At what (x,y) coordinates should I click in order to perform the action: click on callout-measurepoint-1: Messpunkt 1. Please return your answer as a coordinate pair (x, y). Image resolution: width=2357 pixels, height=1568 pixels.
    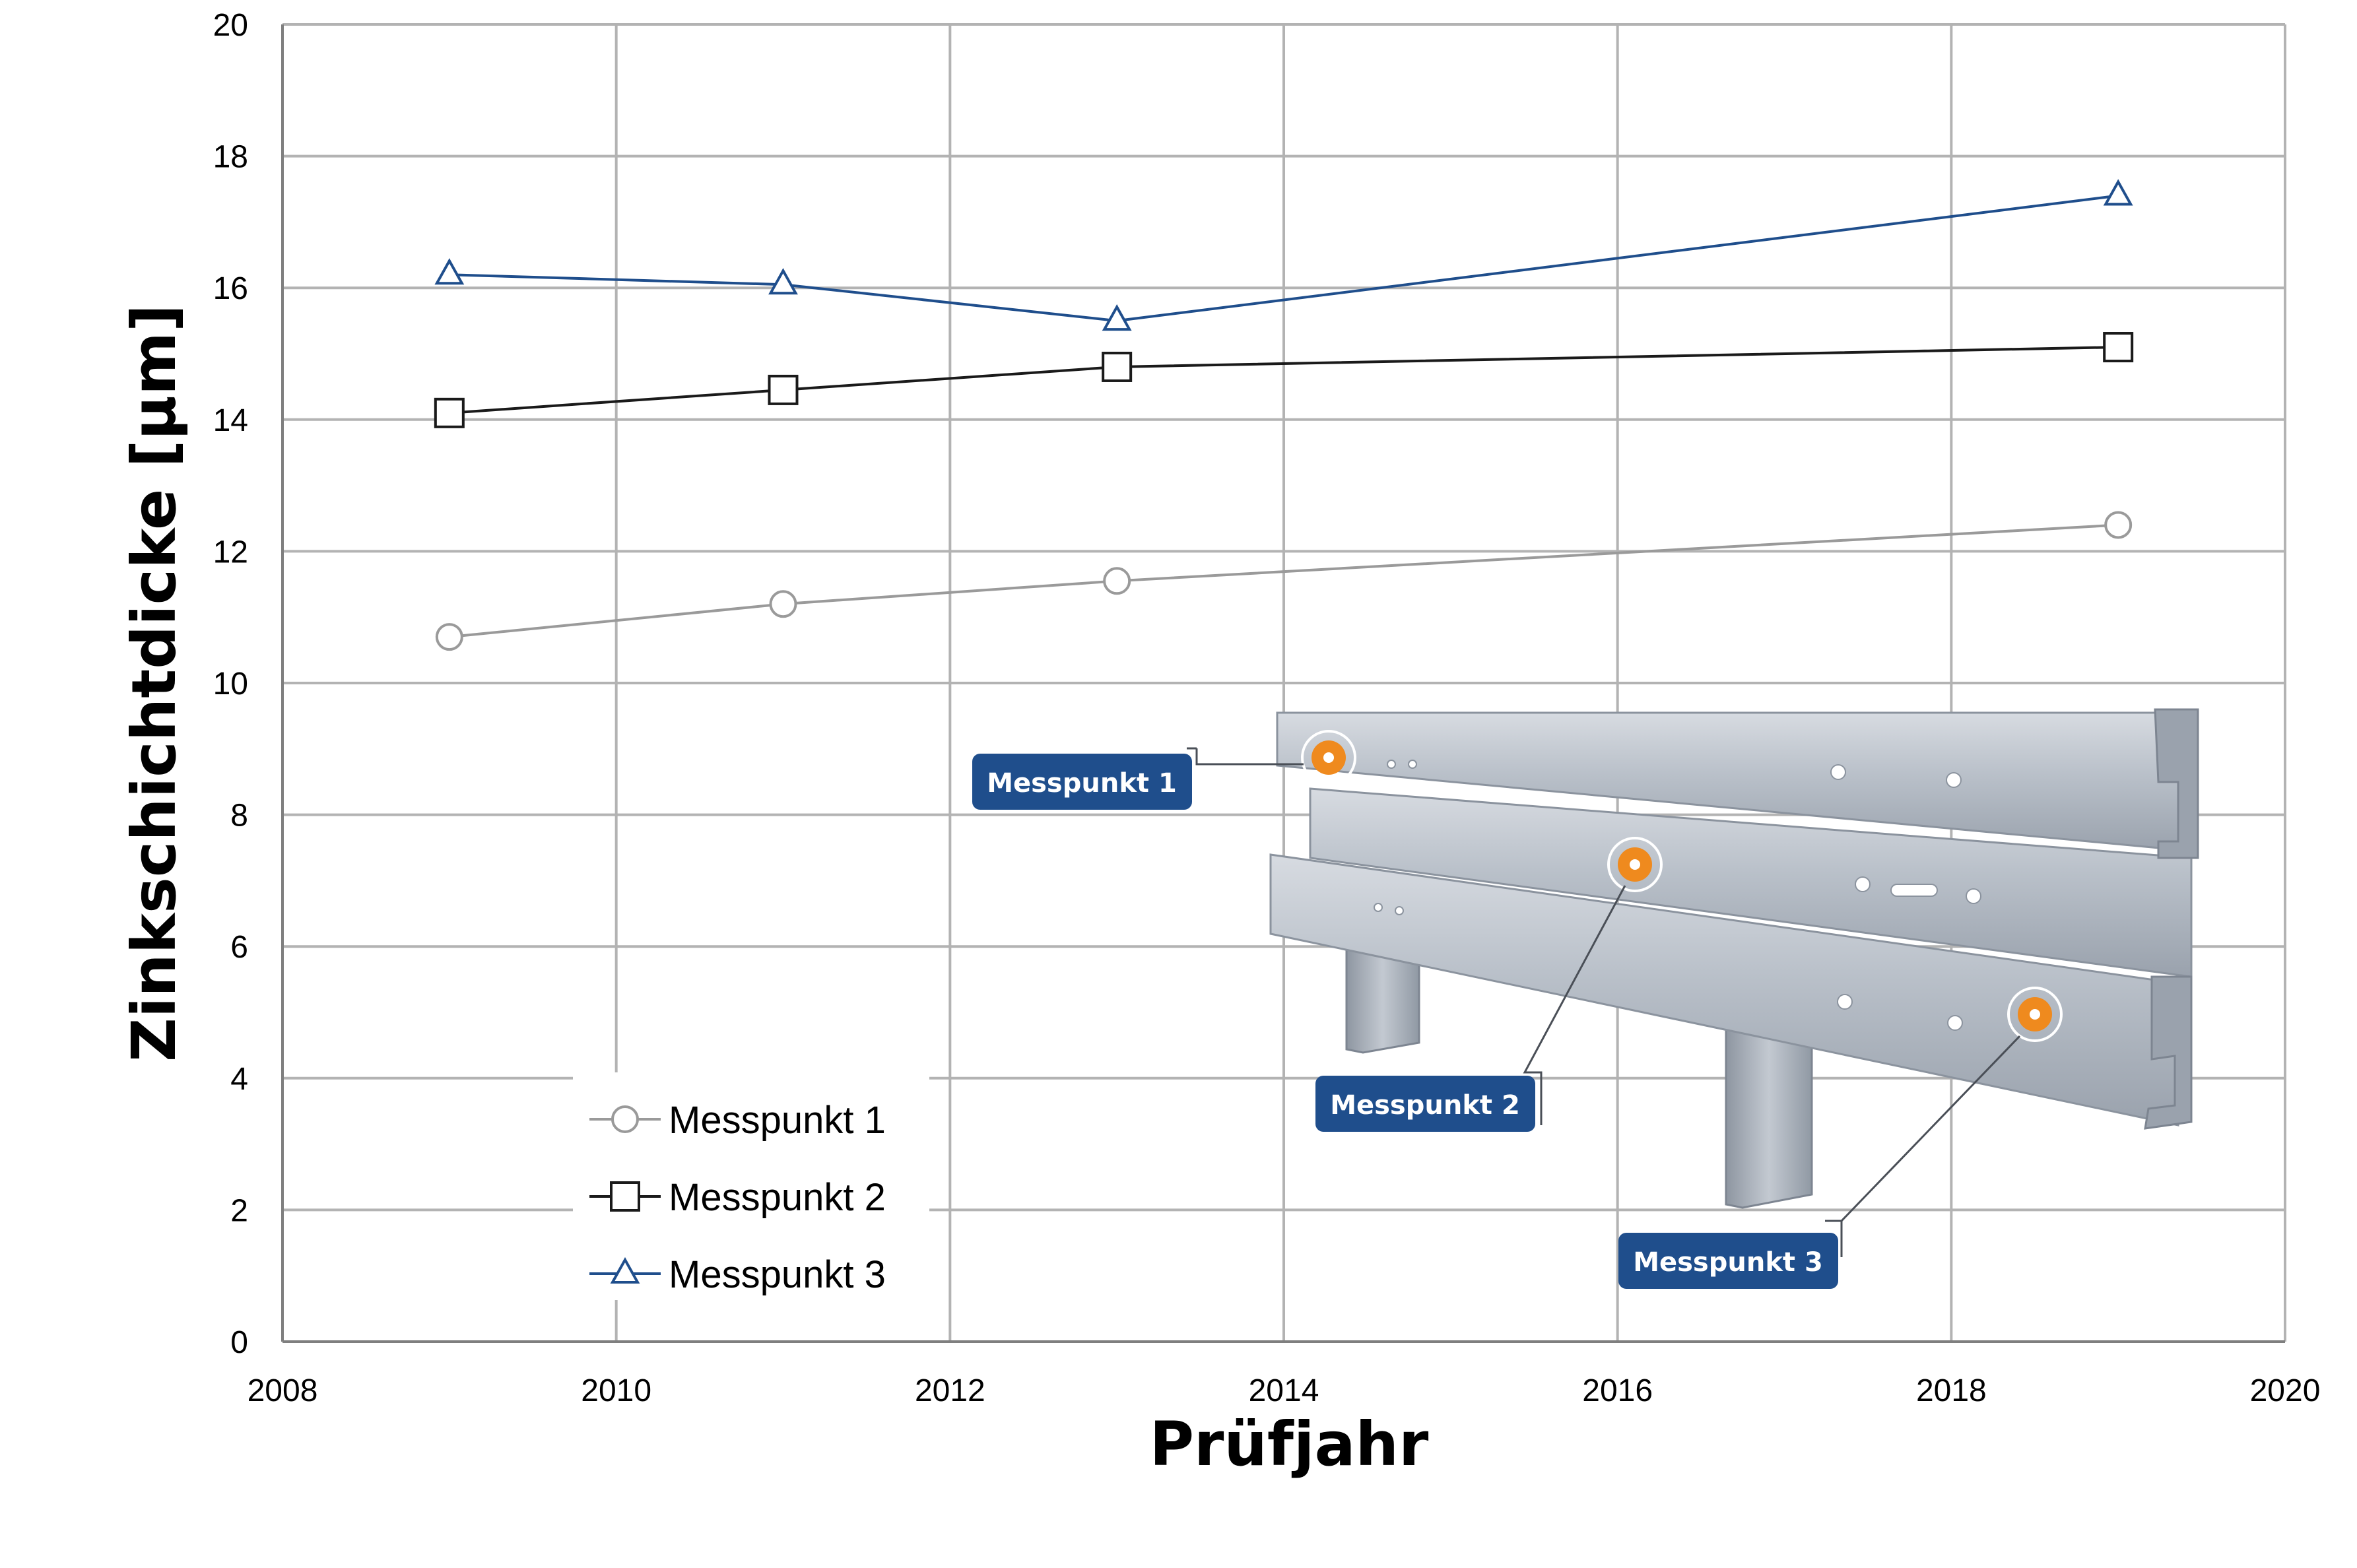
    Looking at the image, I should click on (1082, 782).